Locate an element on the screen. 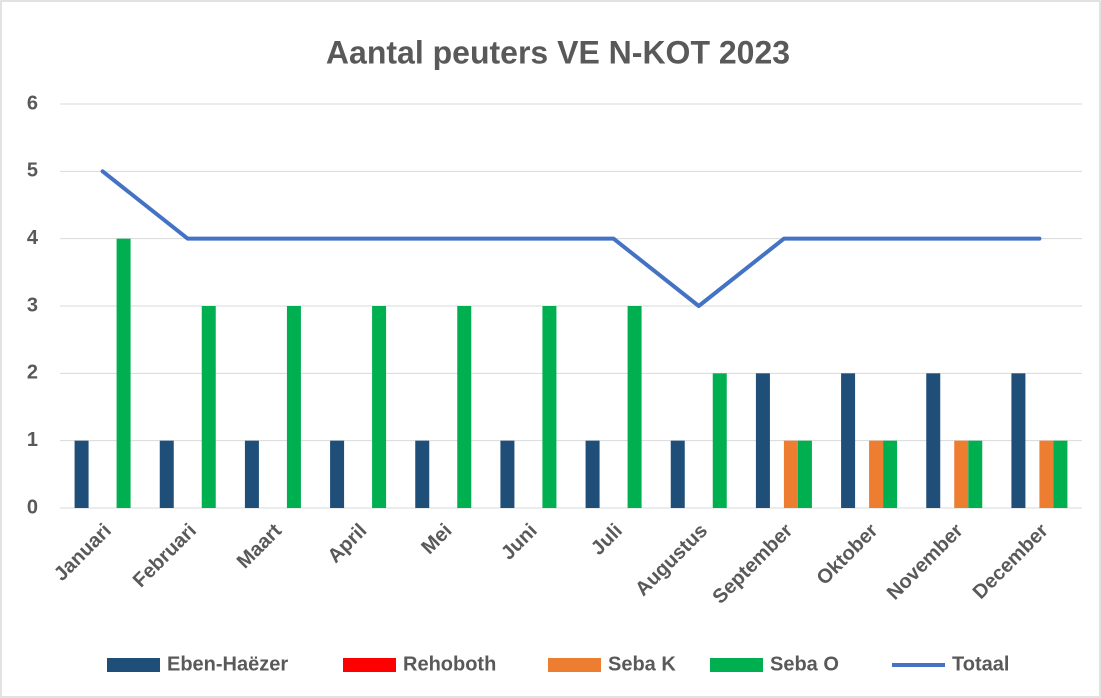 This screenshot has height=698, width=1101. y-tick-label: 3 is located at coordinates (32, 305).